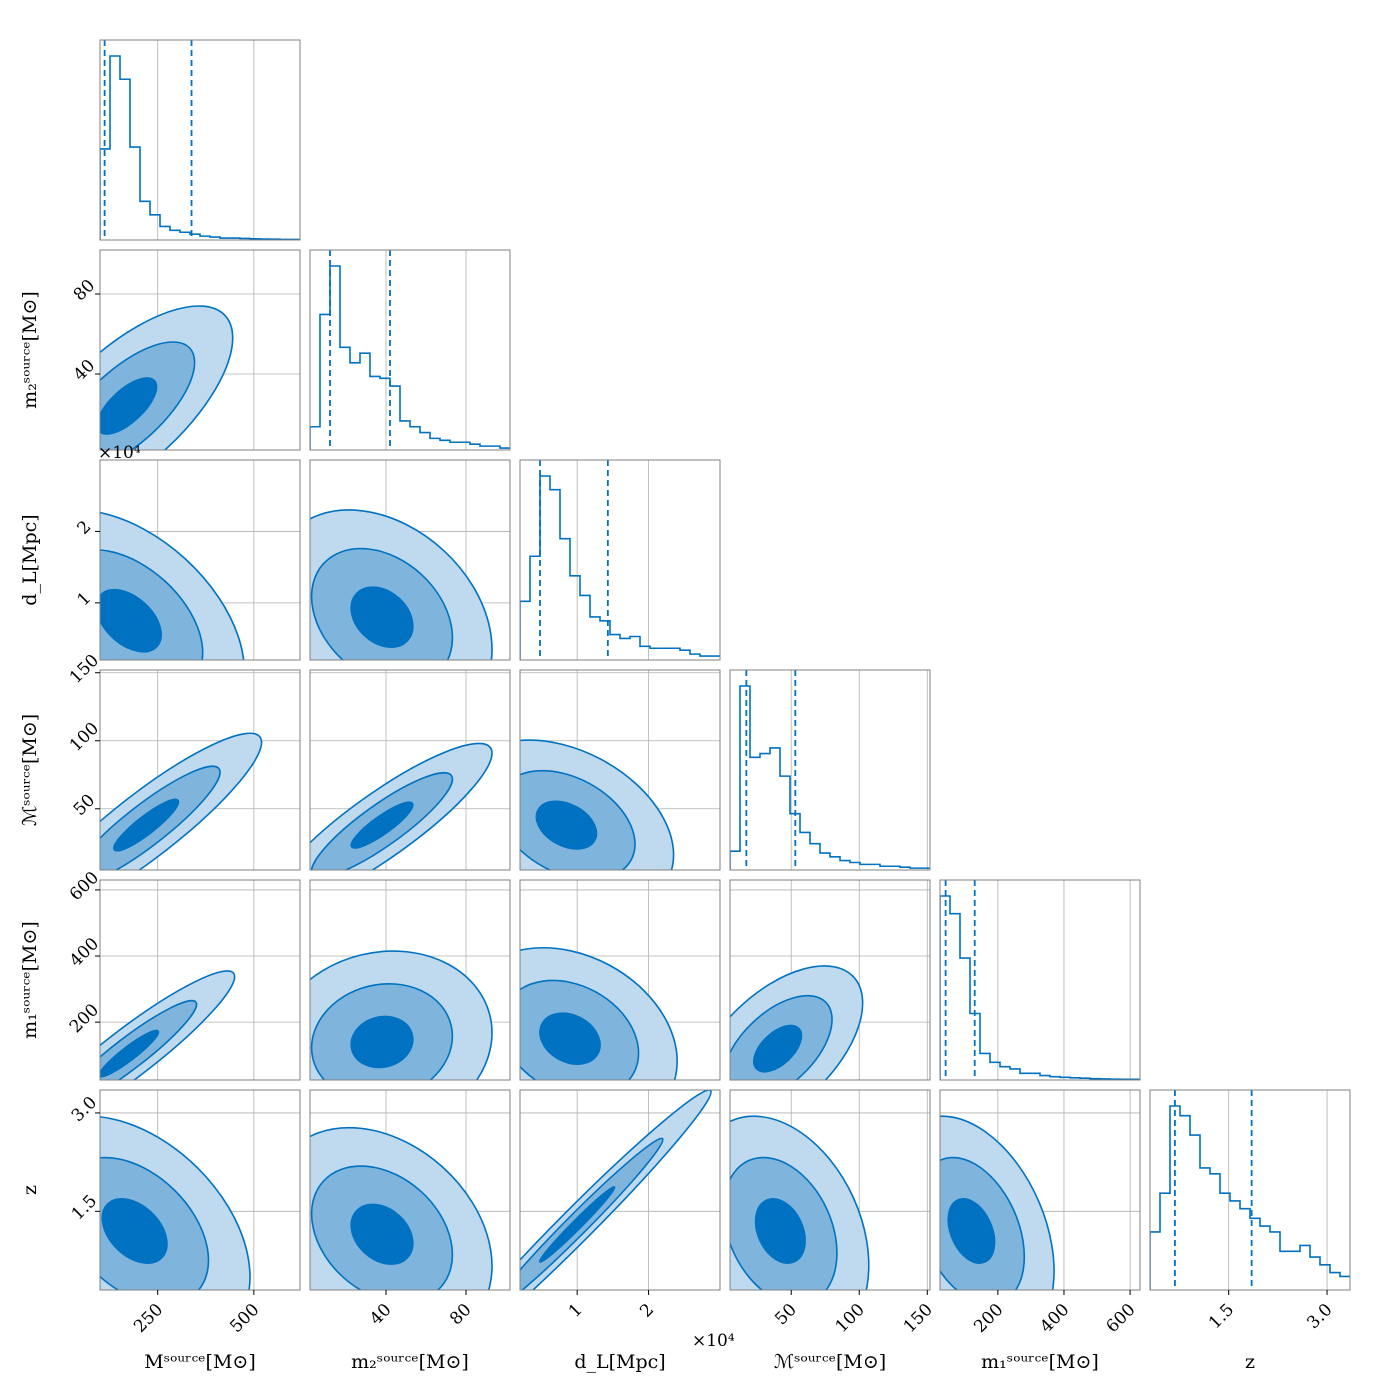  What do you see at coordinates (148, 1318) in the screenshot?
I see `tick-label-x: 250` at bounding box center [148, 1318].